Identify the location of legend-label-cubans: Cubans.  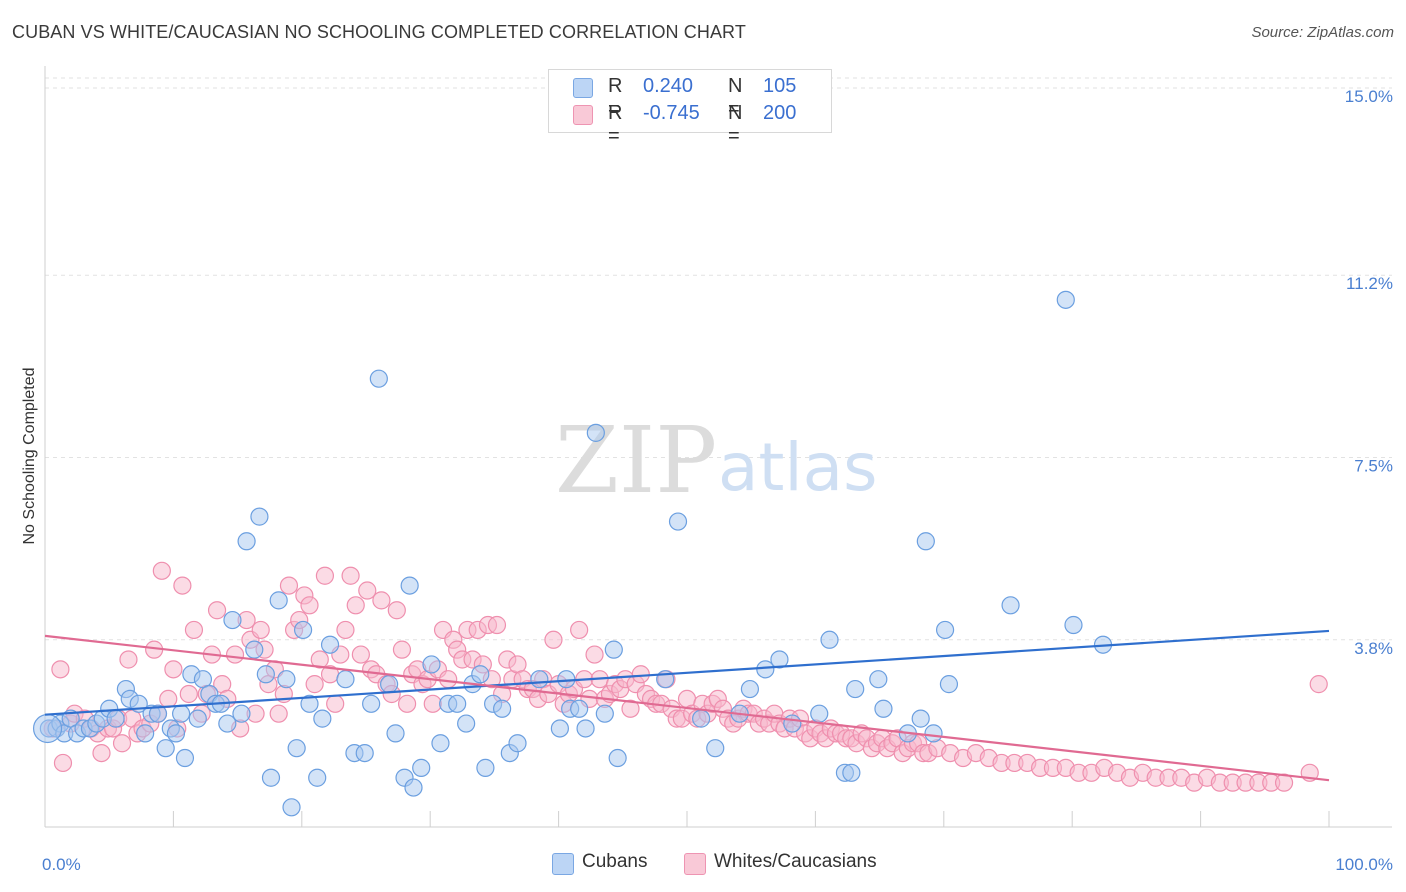
(615, 861).